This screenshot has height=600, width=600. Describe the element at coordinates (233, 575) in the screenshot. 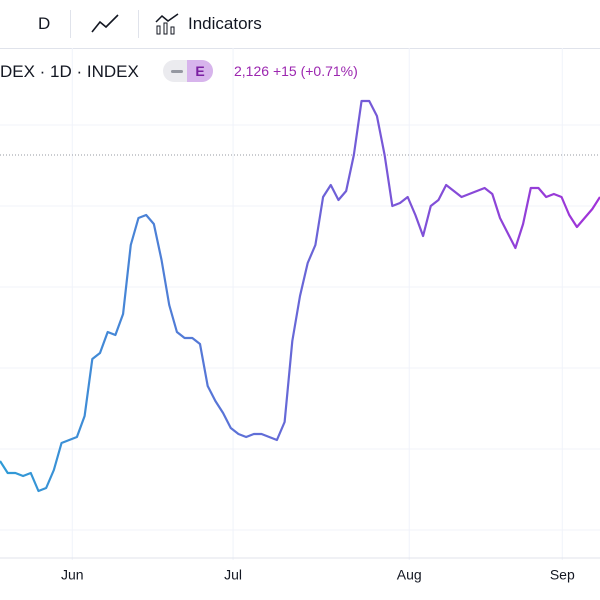

I see `x-tick-label: Jul` at that location.